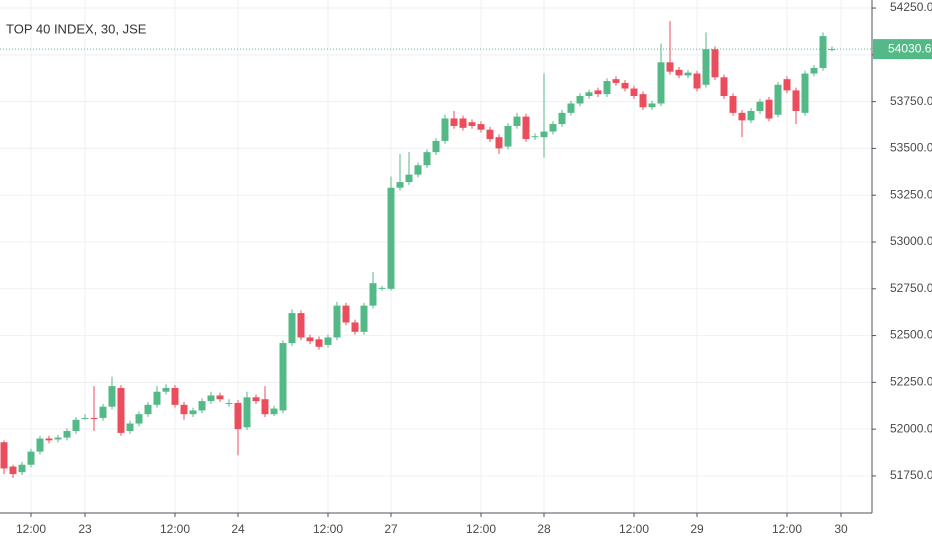  Describe the element at coordinates (911, 288) in the screenshot. I see `y-tick-label: 52750.00` at that location.